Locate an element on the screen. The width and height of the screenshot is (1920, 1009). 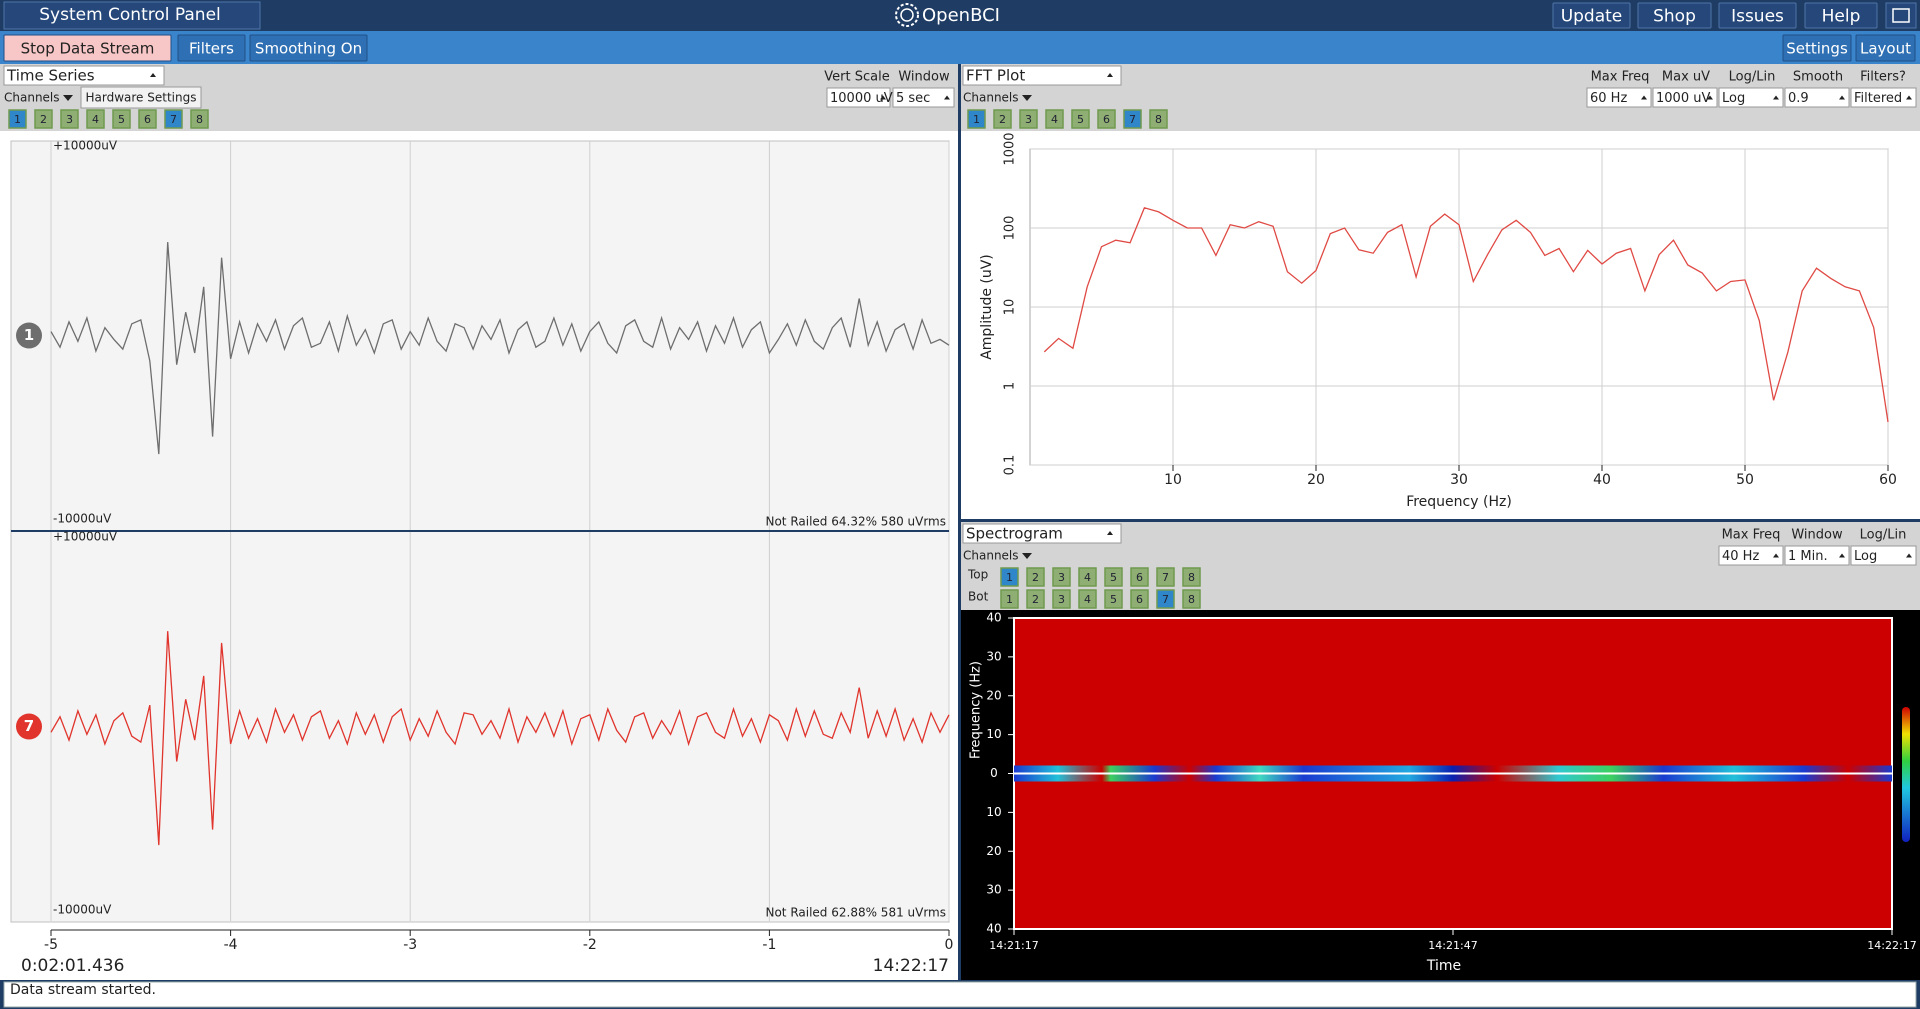
x-axis-label: Frequency (Hz) is located at coordinates (1459, 502).